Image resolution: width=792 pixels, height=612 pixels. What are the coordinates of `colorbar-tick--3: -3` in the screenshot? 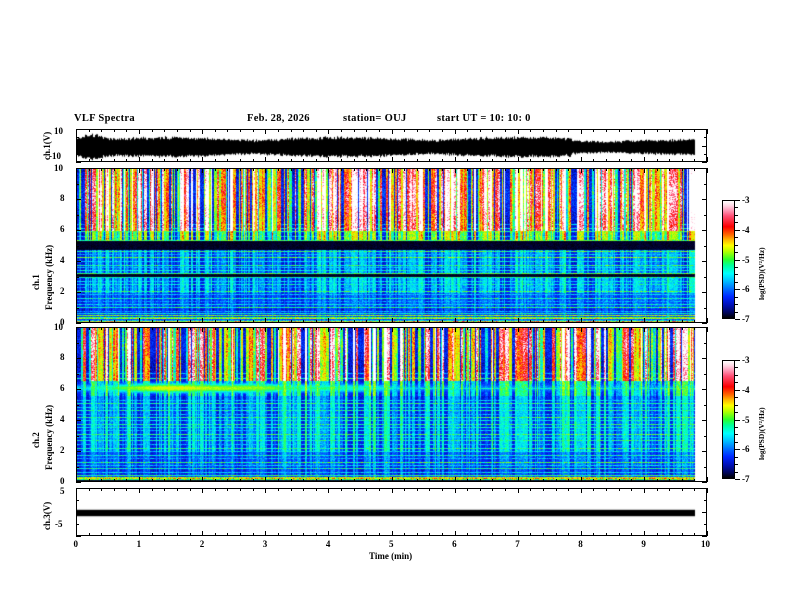 It's located at (746, 360).